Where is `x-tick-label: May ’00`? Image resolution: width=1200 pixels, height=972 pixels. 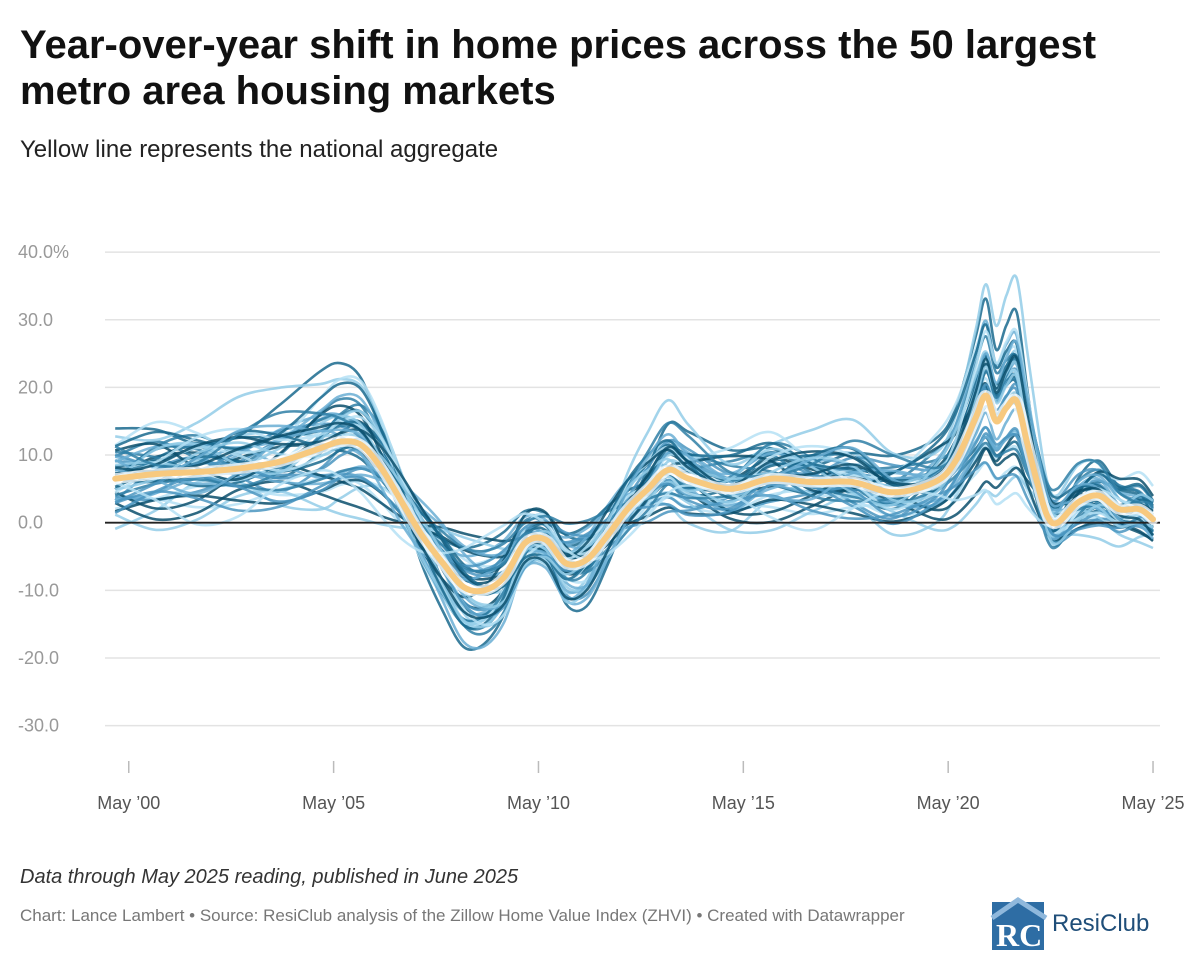 x-tick-label: May ’00 is located at coordinates (128, 803).